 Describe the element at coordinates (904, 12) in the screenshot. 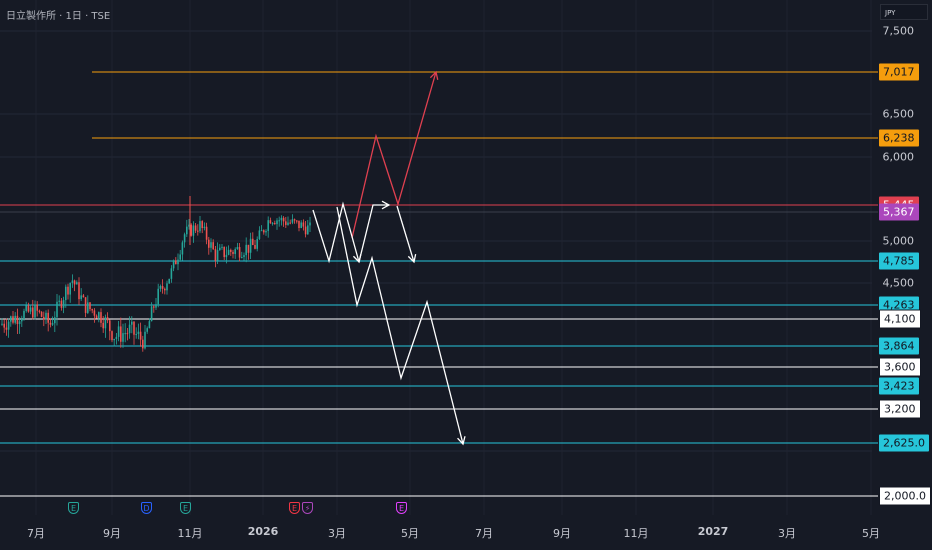

I see `currency-selector: JPY` at that location.